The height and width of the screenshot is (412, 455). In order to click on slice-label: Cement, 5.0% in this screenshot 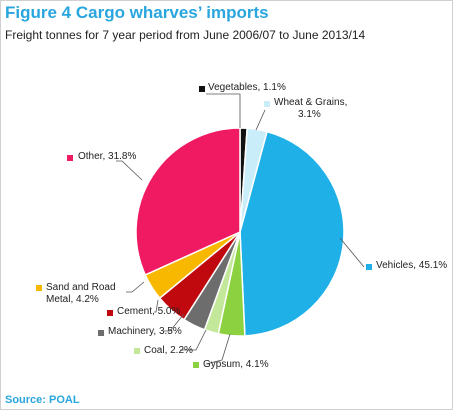, I will do `click(148, 311)`.